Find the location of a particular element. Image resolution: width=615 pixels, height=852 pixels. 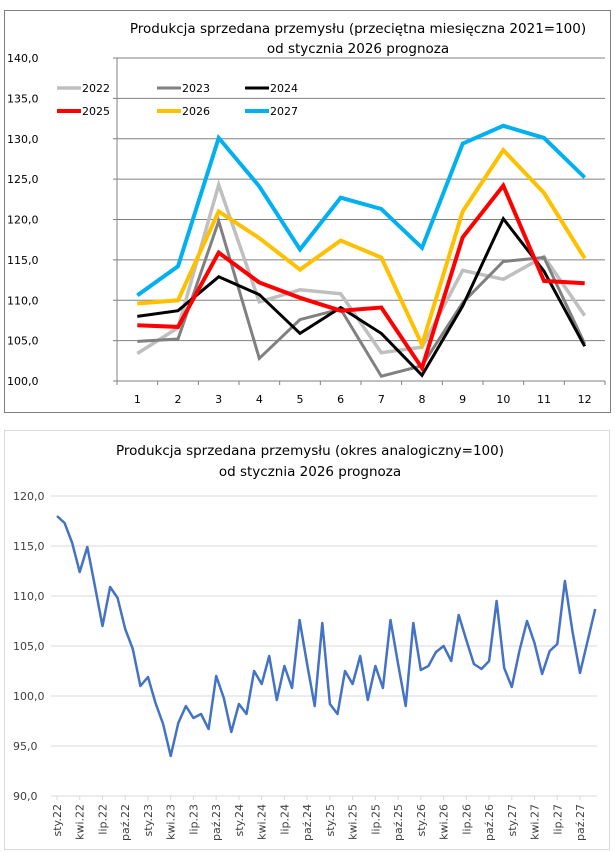

x-tick-label: kwi.24 is located at coordinates (262, 822).